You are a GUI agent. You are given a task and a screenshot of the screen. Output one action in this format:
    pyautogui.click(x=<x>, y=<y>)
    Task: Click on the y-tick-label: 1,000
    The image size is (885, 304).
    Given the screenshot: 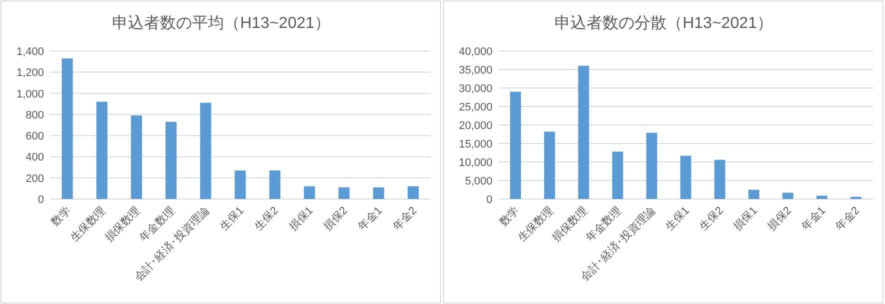 What is the action you would take?
    pyautogui.click(x=30, y=94)
    